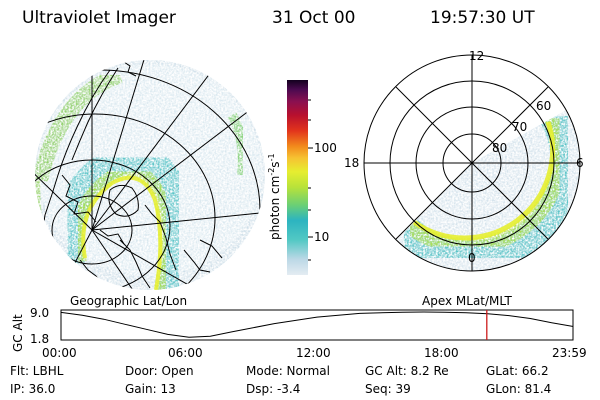  Describe the element at coordinates (325, 148) in the screenshot. I see `colorbar-tick-100: 100` at that location.